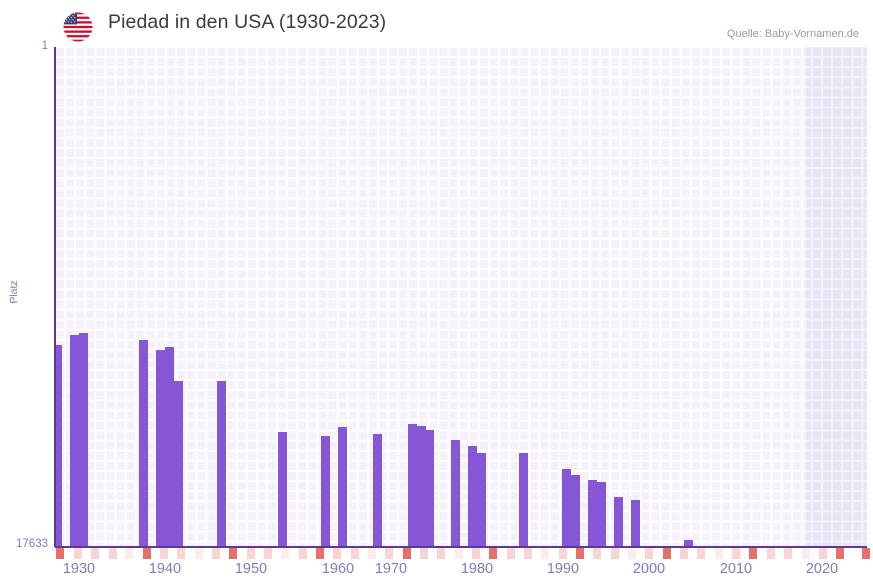  What do you see at coordinates (74, 441) in the screenshot?
I see `bar-1931` at bounding box center [74, 441].